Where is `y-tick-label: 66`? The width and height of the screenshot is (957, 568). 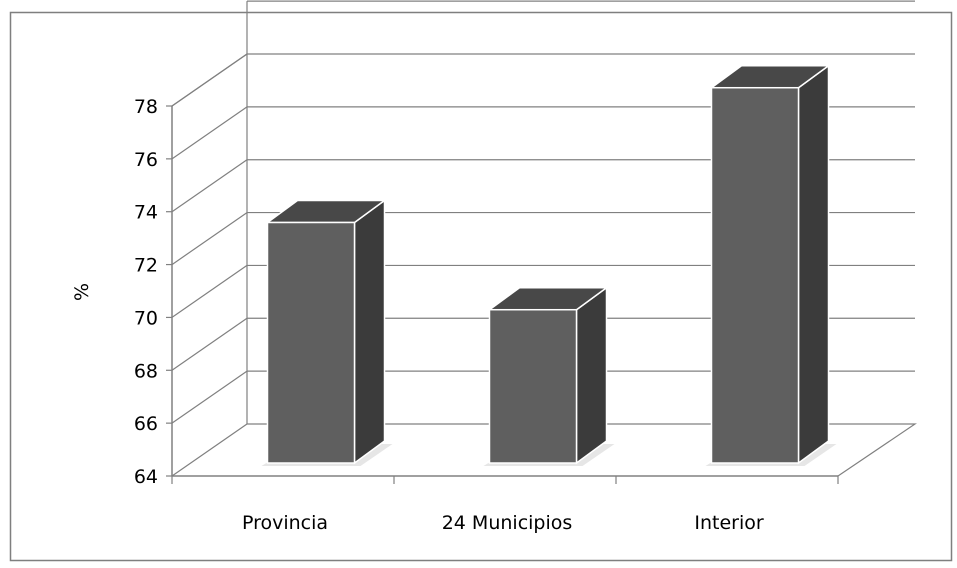
y-tick-label: 66 is located at coordinates (146, 424).